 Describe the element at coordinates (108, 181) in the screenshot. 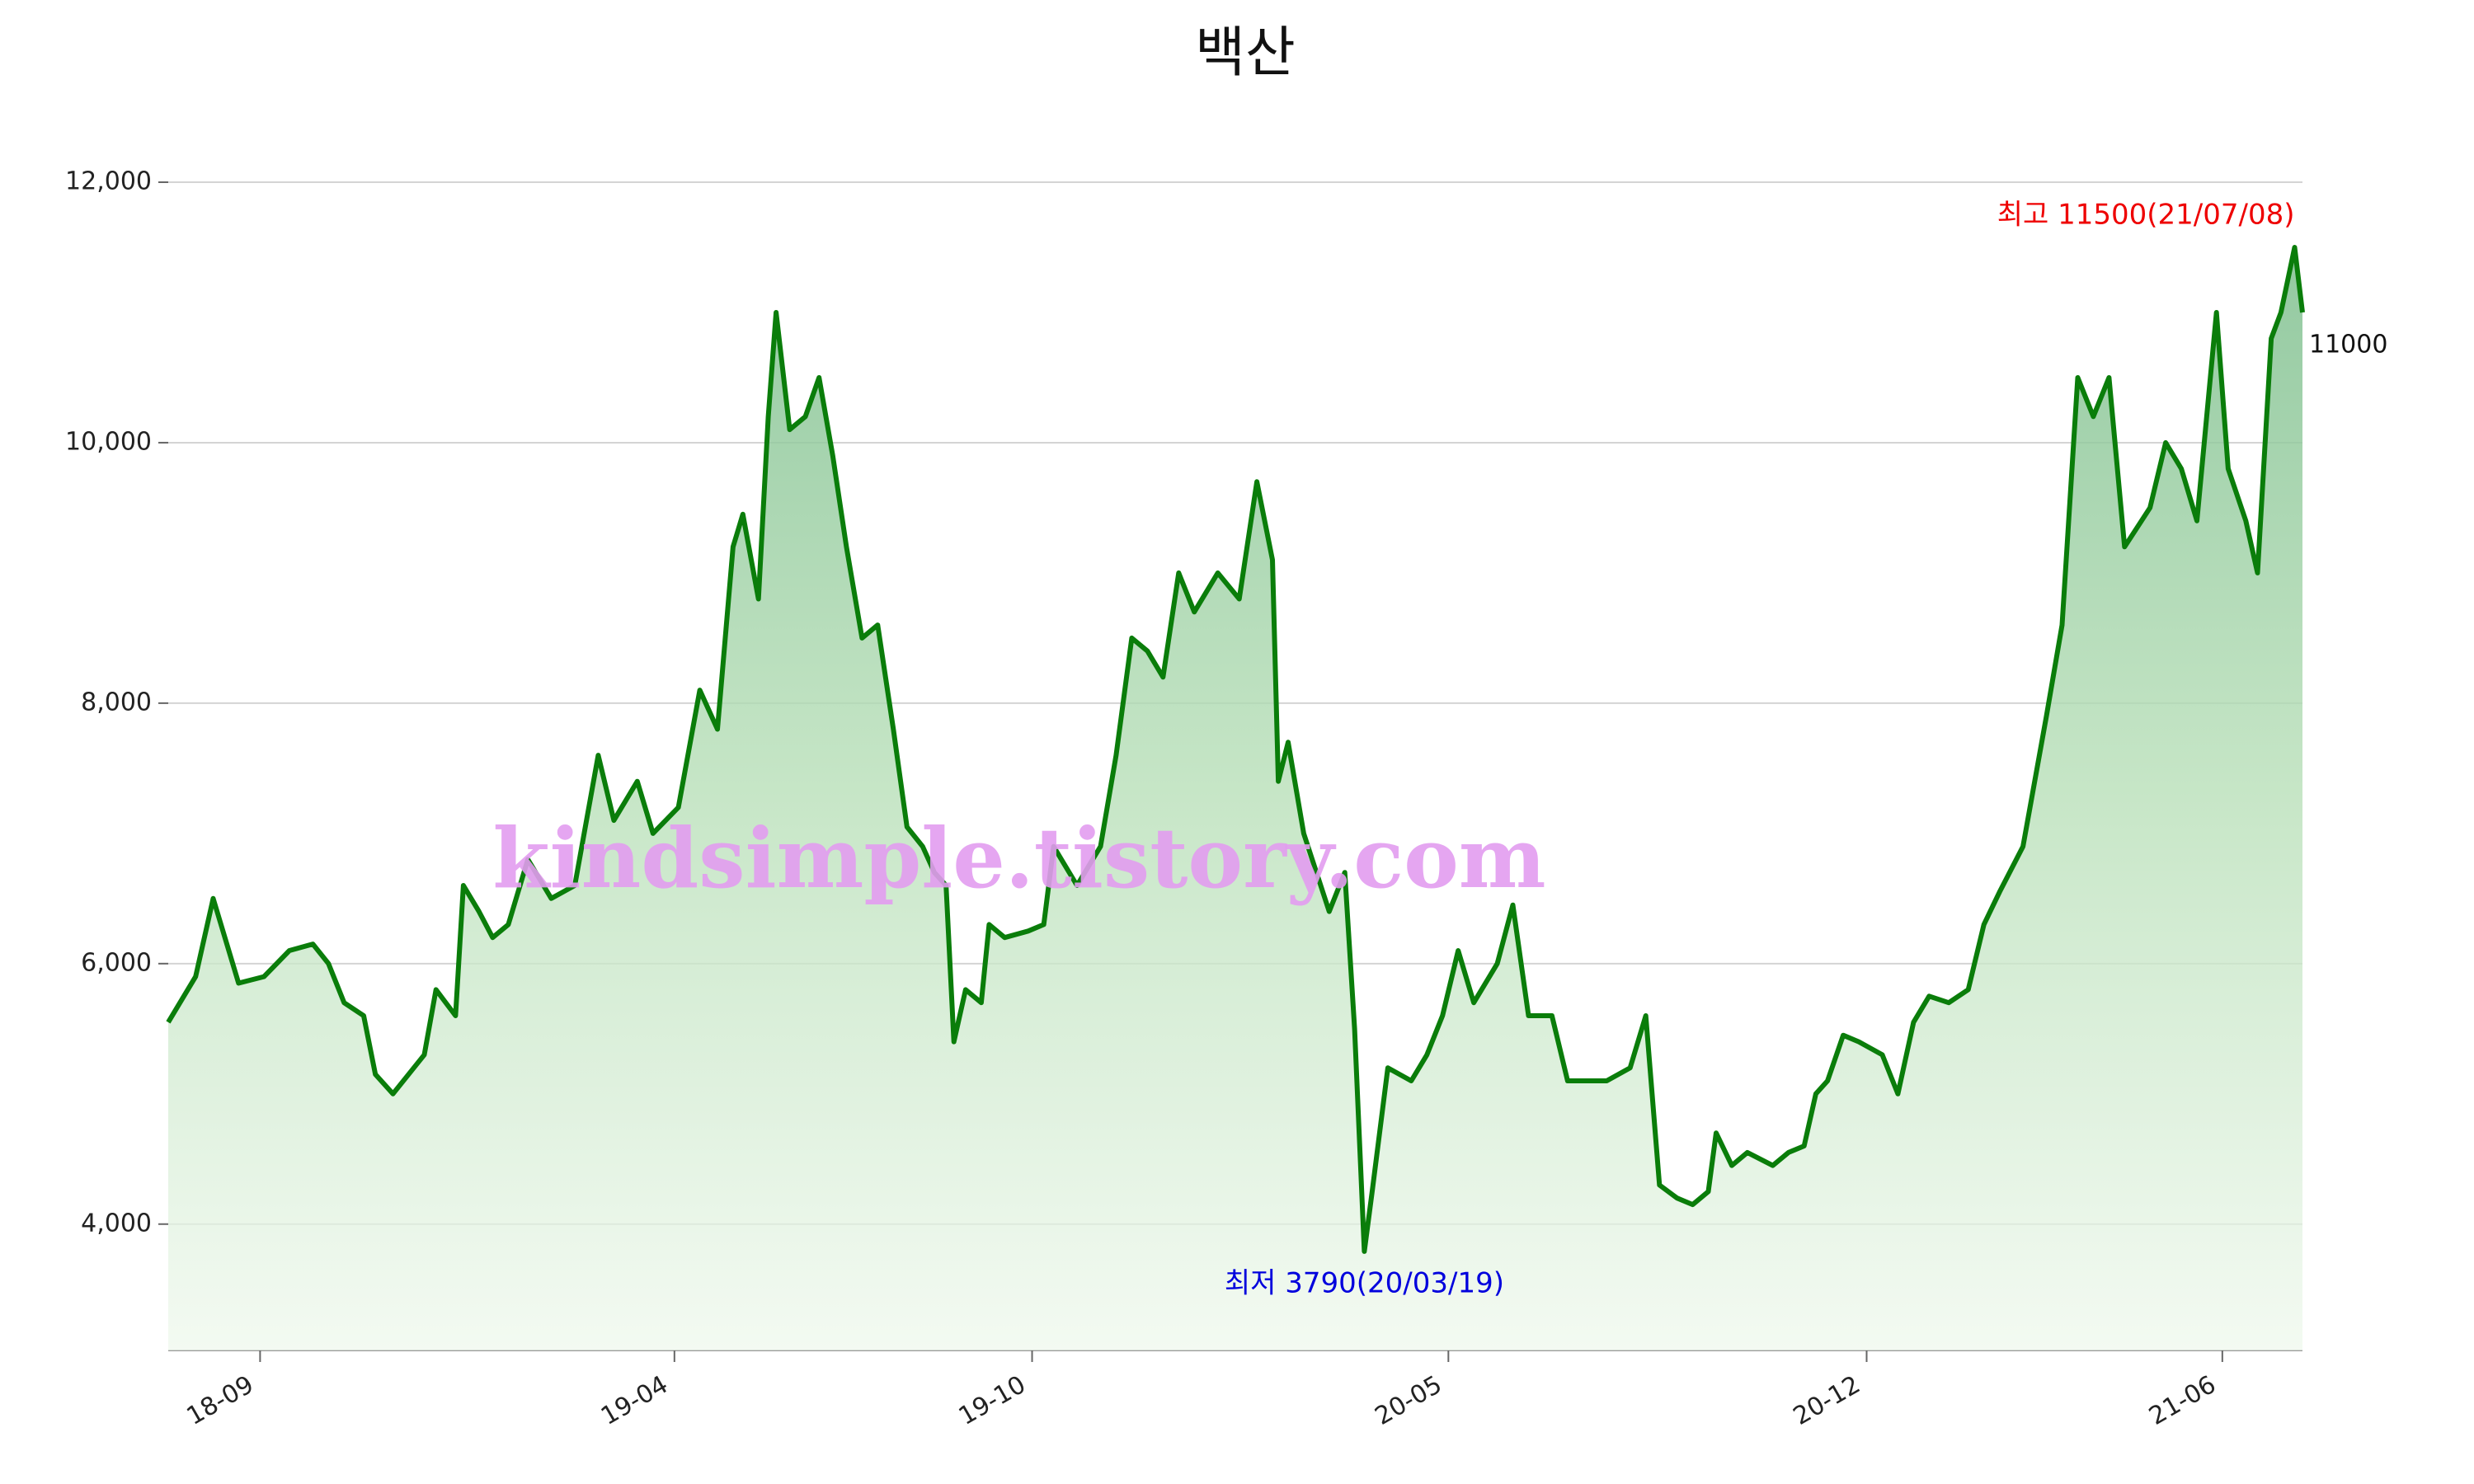

I see `y-tick-label: 12,000` at that location.